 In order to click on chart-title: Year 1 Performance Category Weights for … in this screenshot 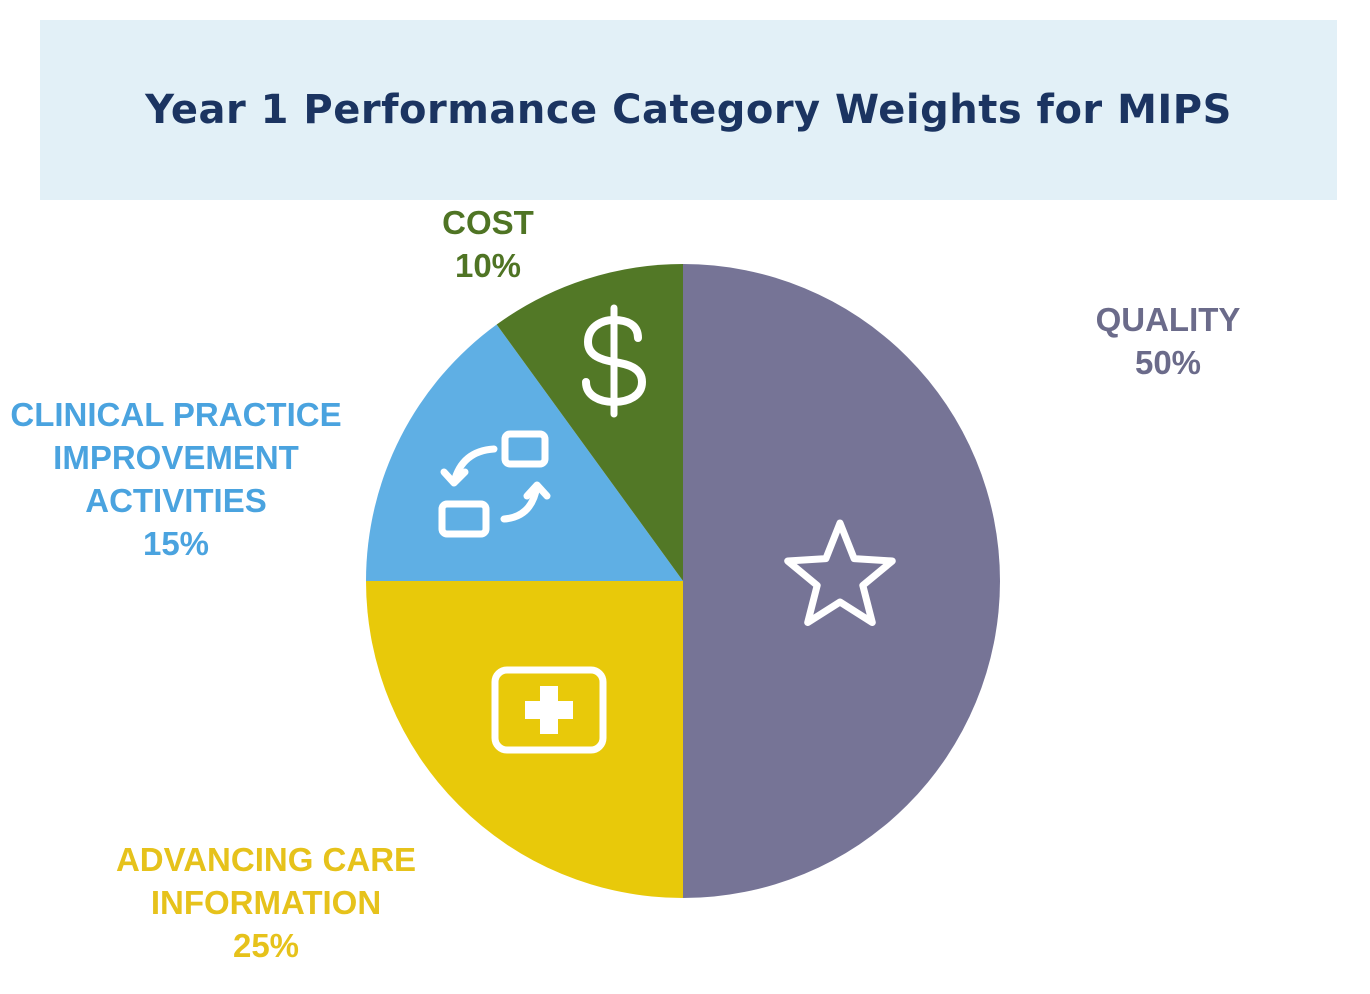, I will do `click(688, 110)`.